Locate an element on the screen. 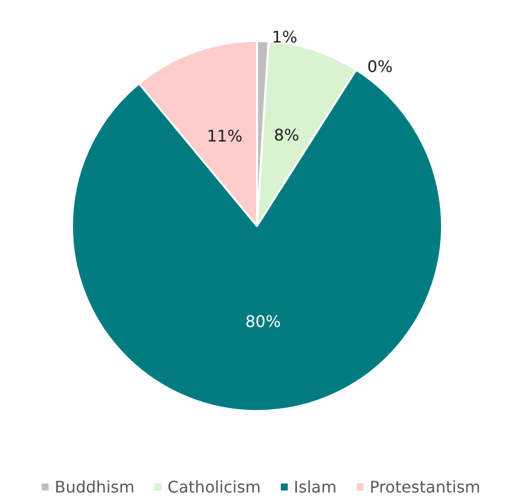 Image resolution: width=520 pixels, height=502 pixels. data-label: 8% is located at coordinates (287, 135).